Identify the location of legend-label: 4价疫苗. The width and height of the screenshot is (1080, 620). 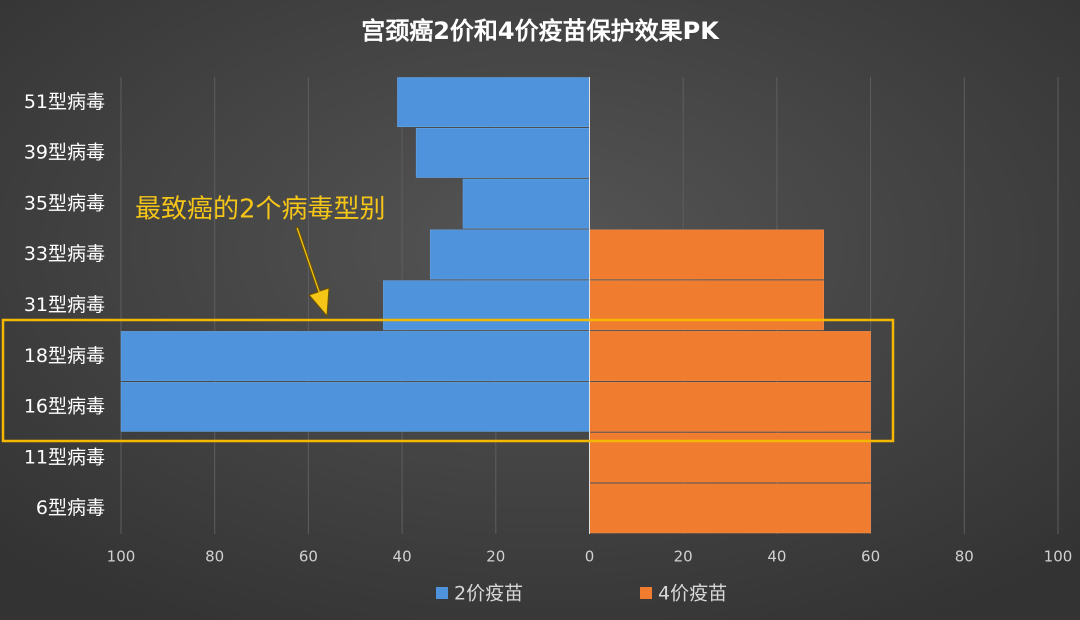
(692, 594).